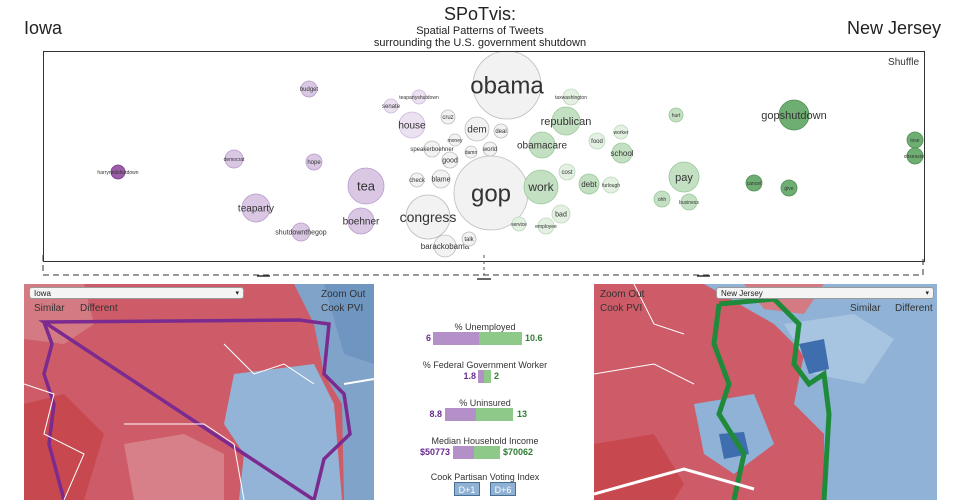  I want to click on word-bubble-lose: lose, so click(915, 140).